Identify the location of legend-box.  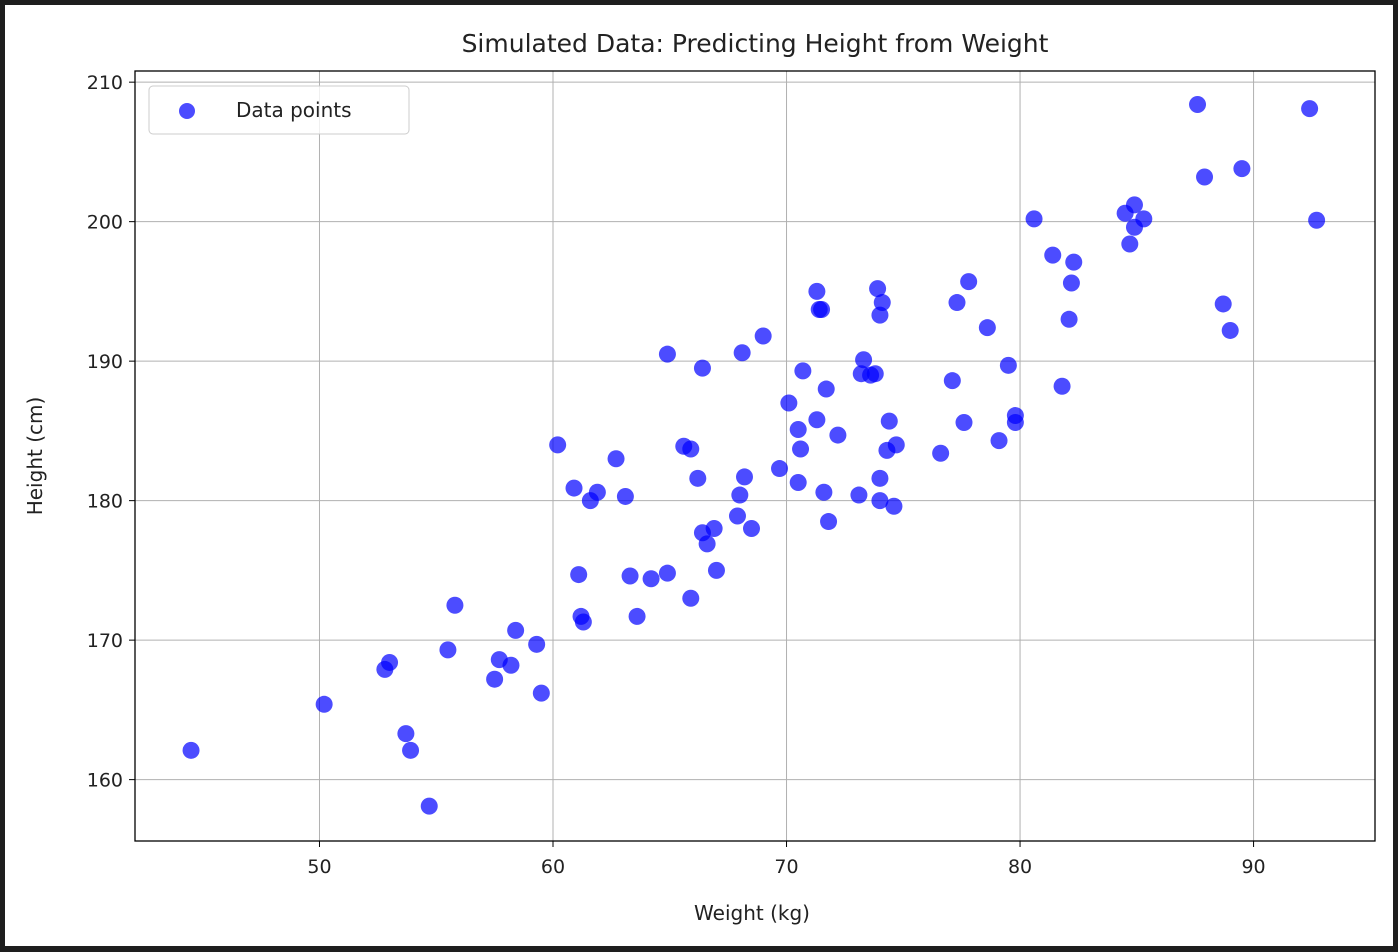
(279, 110).